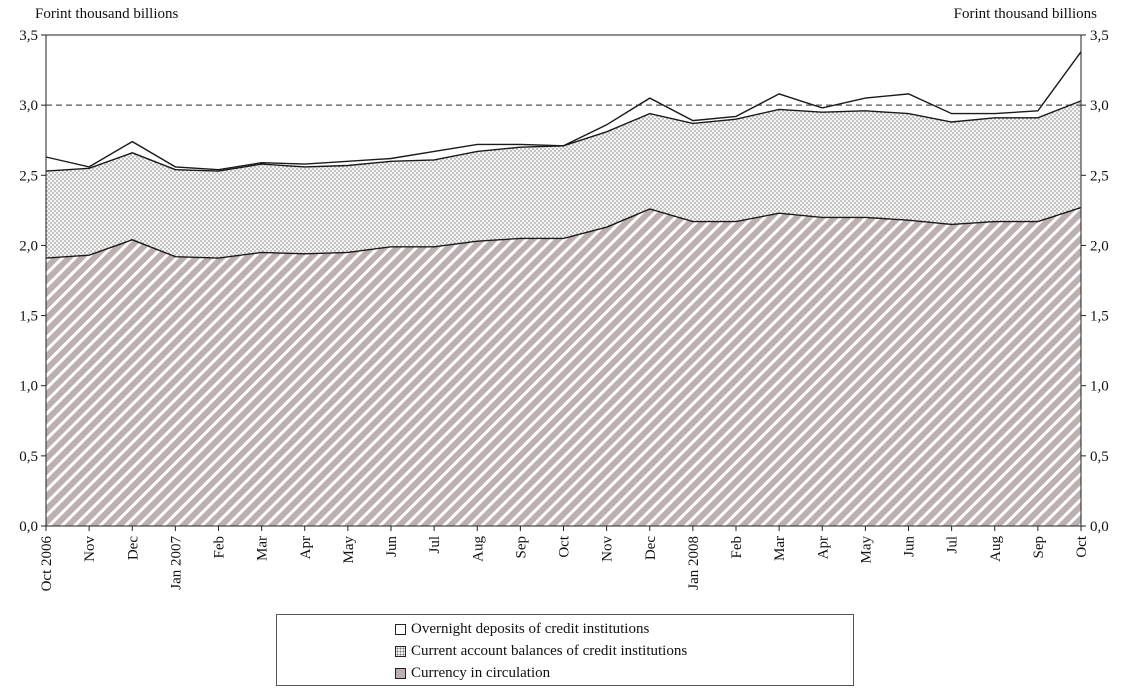 This screenshot has width=1124, height=689. What do you see at coordinates (107, 14) in the screenshot?
I see `y-axis-unit-label-left: Forint thousand billions` at bounding box center [107, 14].